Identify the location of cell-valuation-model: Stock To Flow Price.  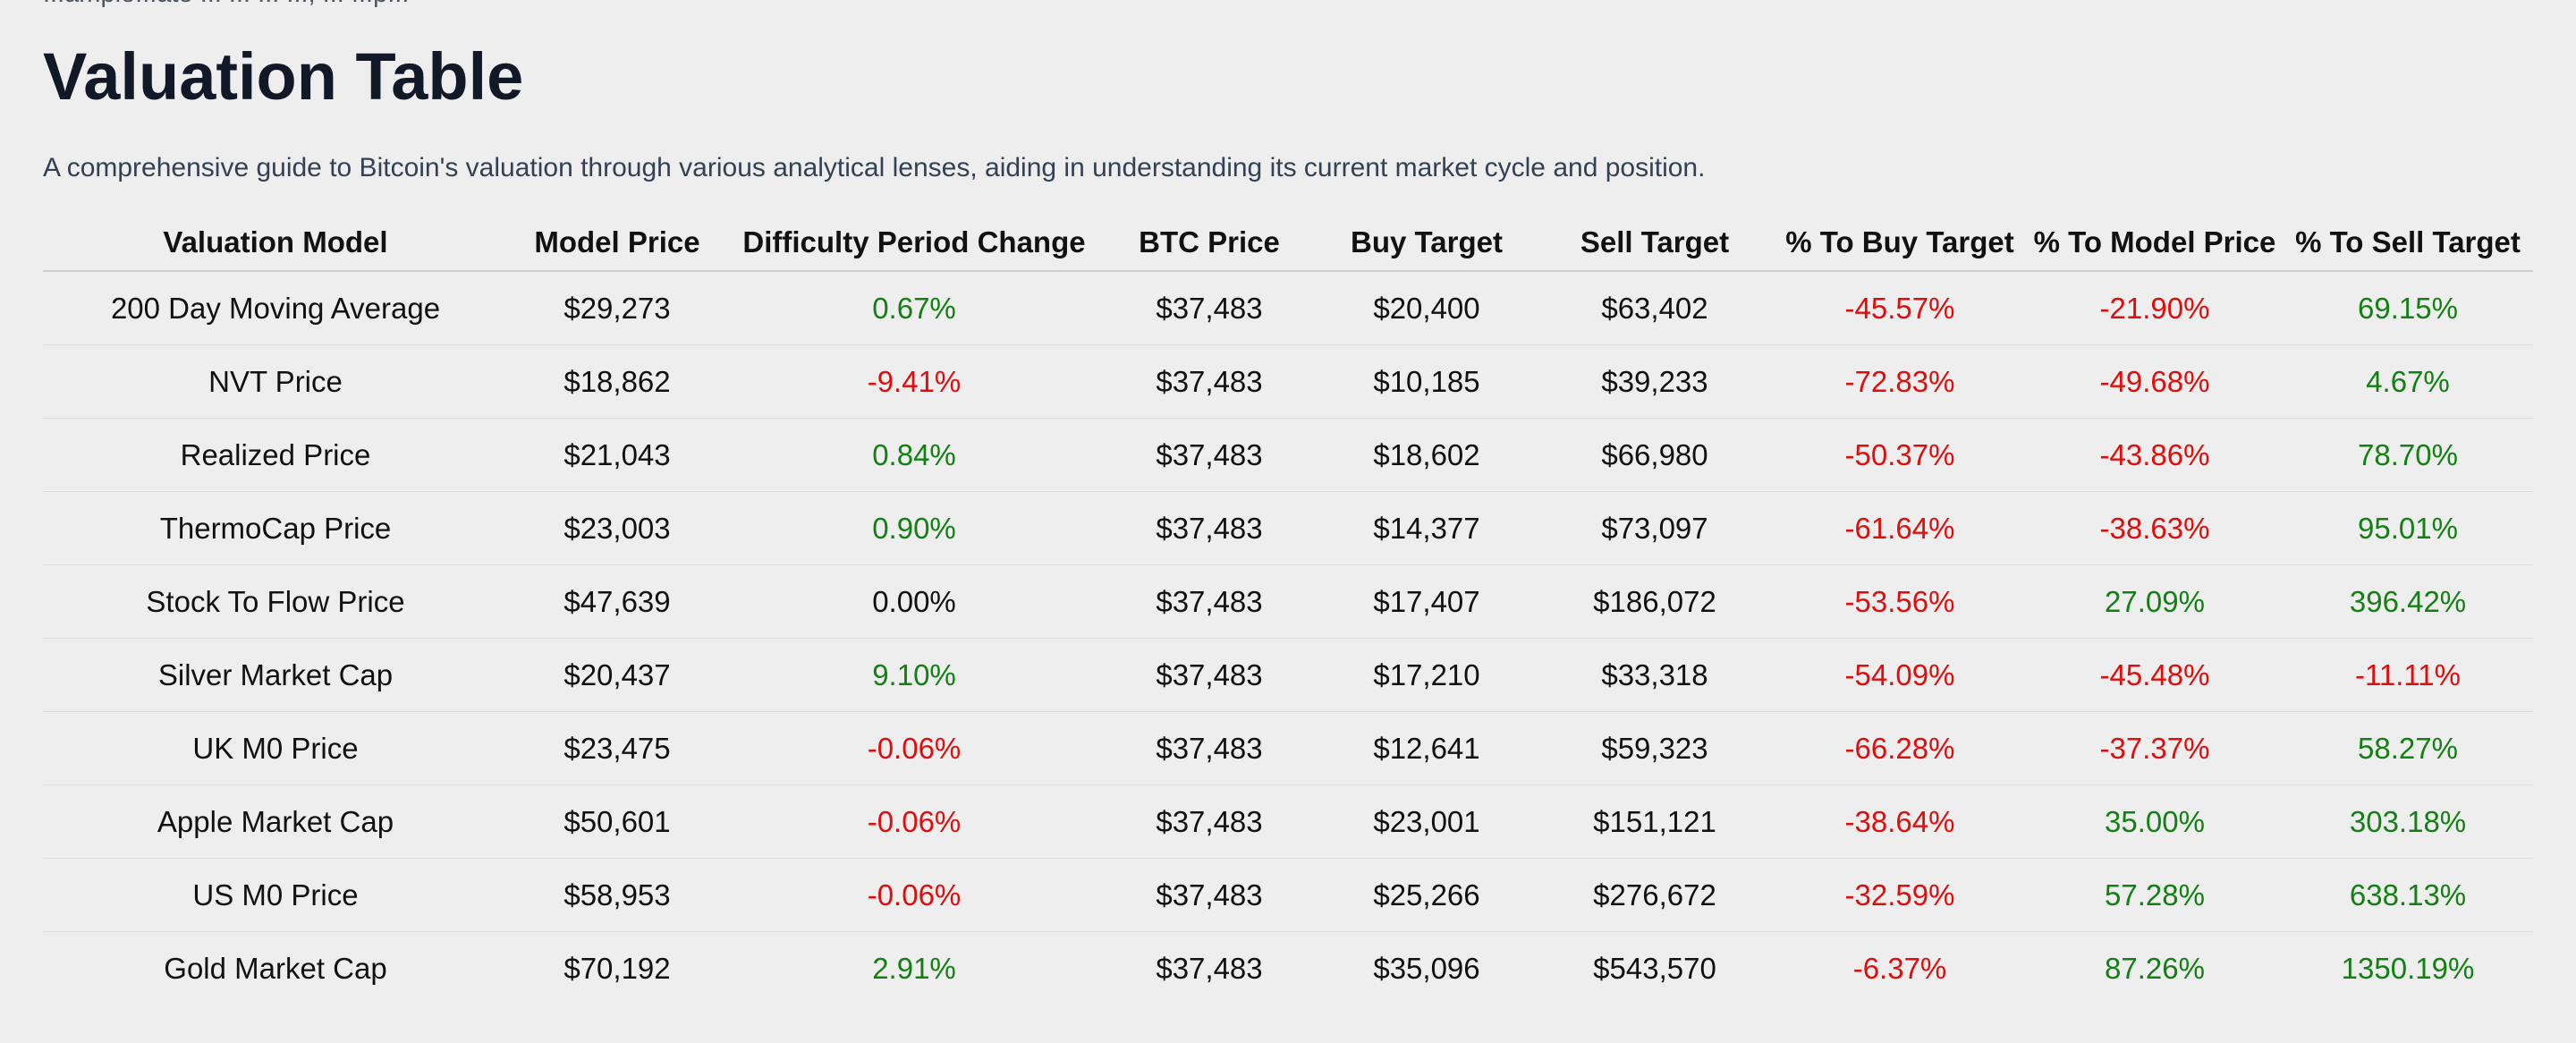
(275, 601).